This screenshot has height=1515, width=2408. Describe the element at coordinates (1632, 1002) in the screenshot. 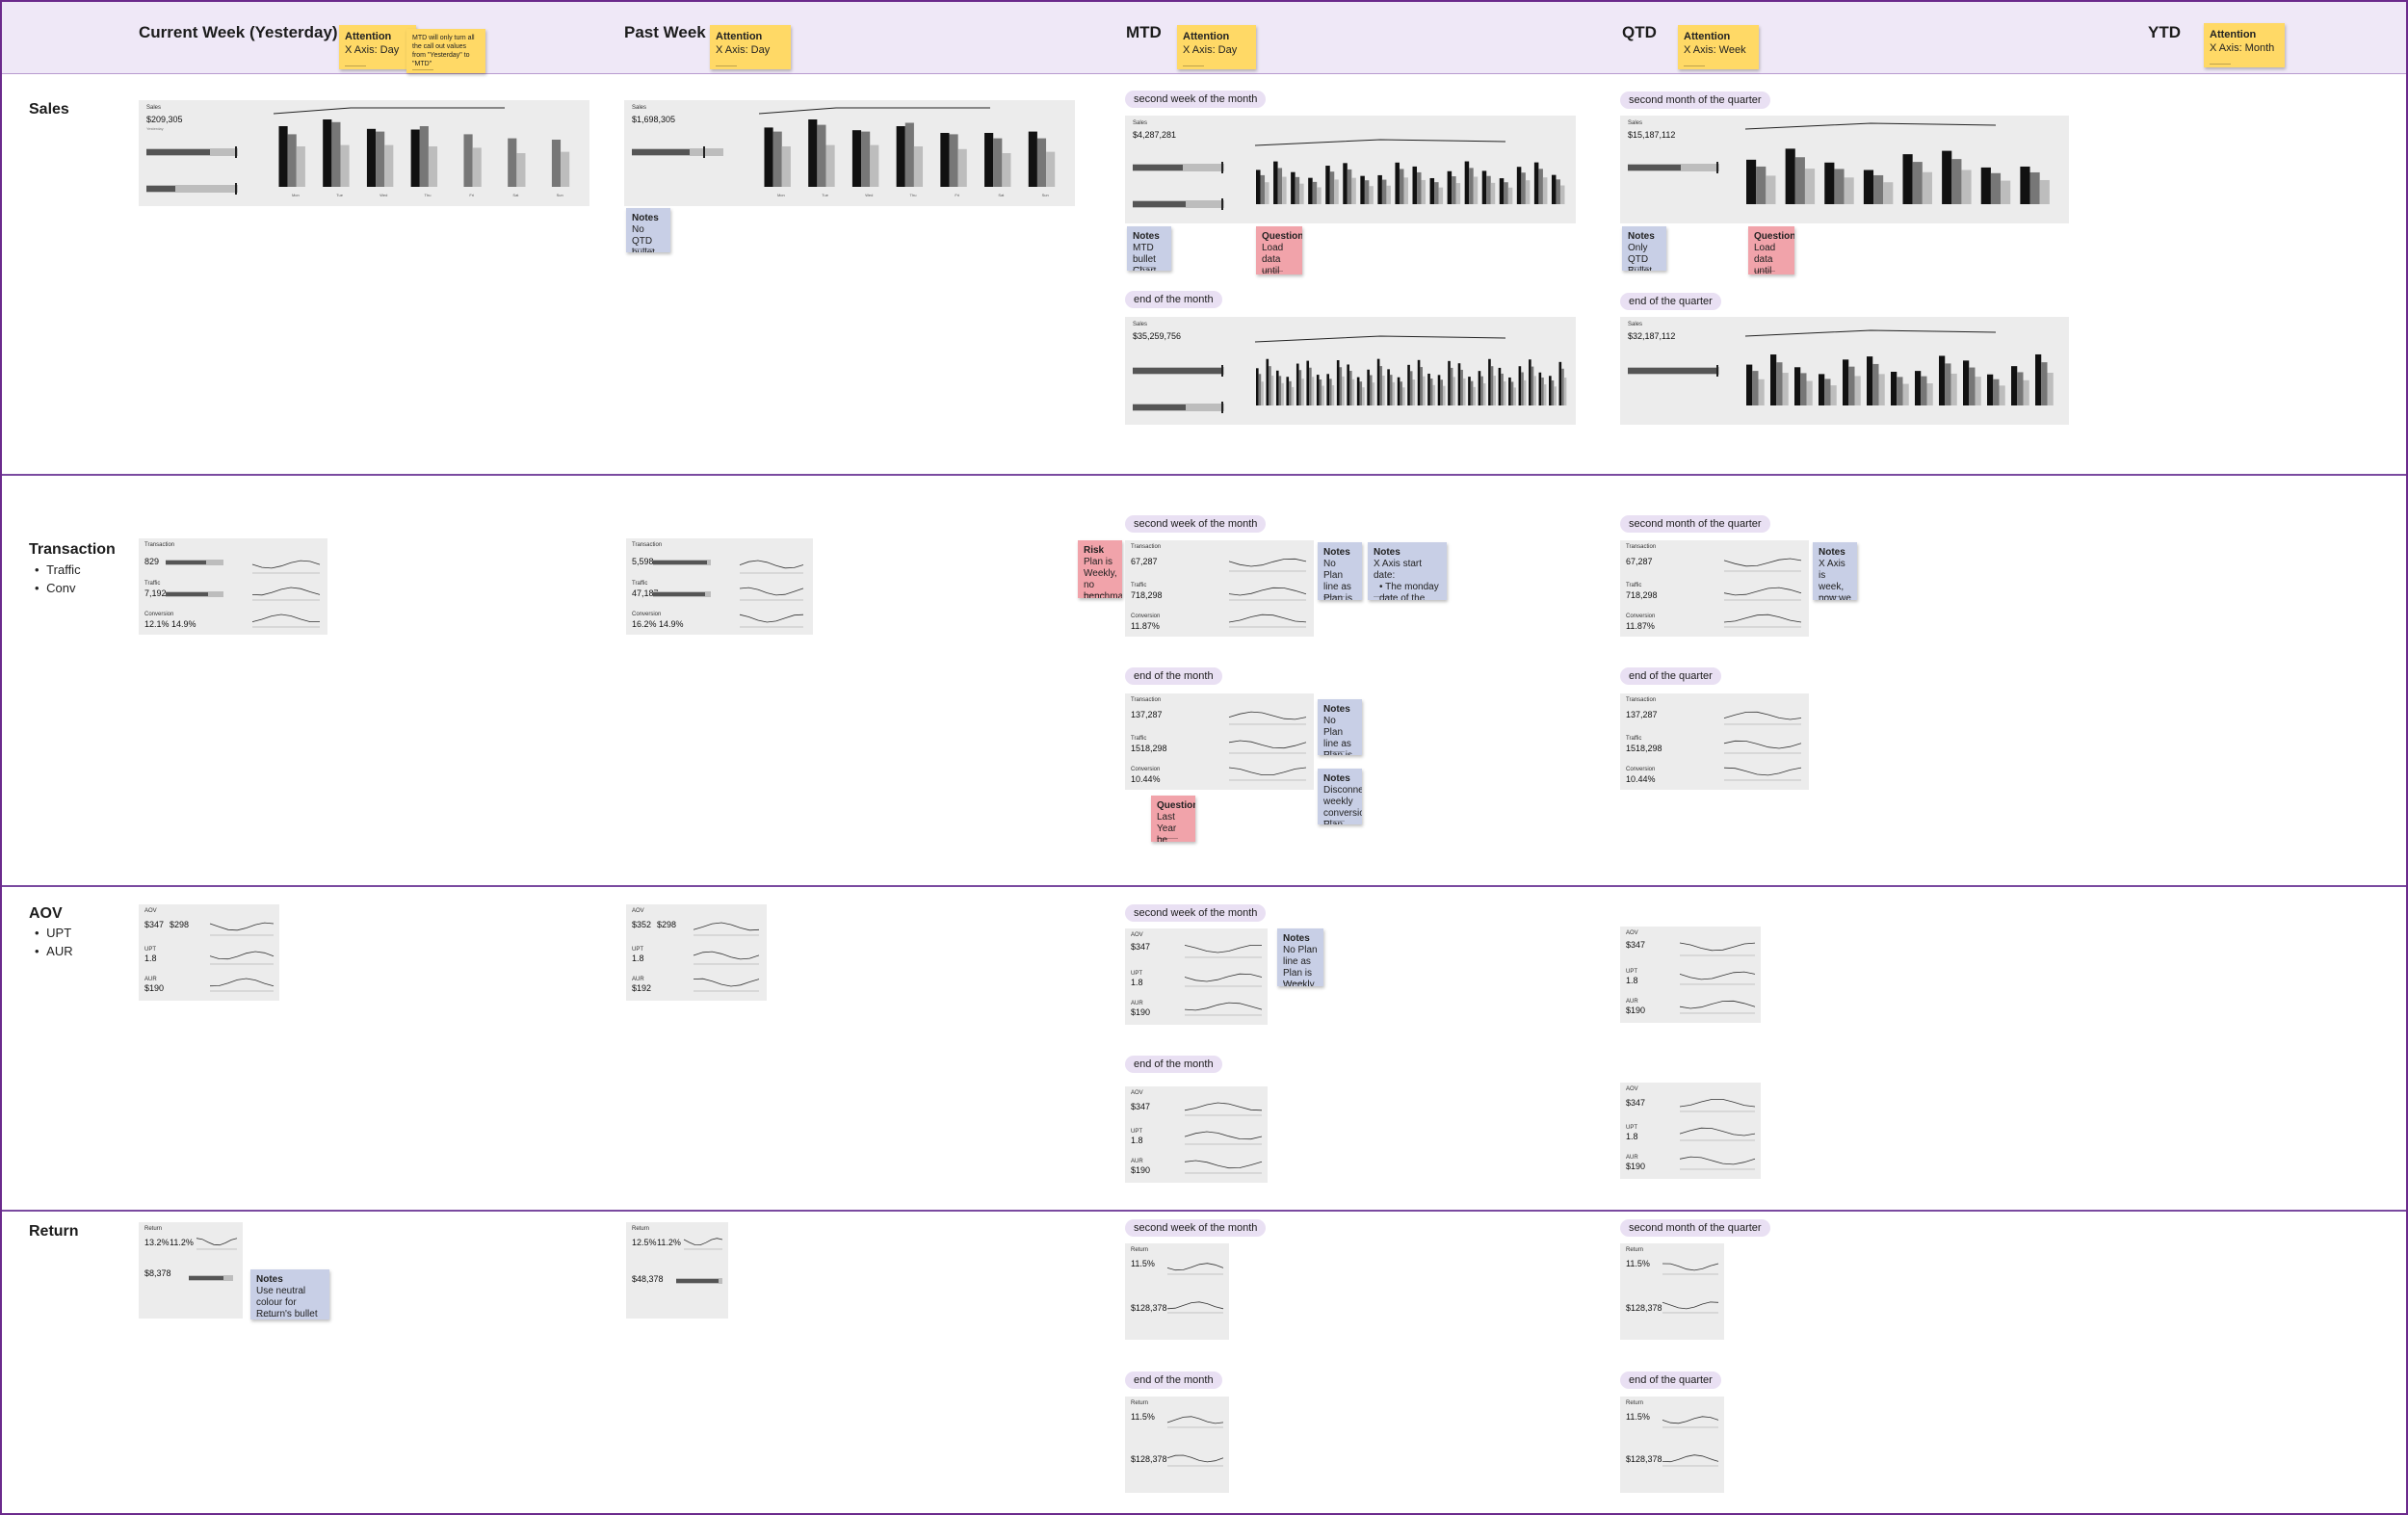

I see `card-metric-label: AUR` at that location.